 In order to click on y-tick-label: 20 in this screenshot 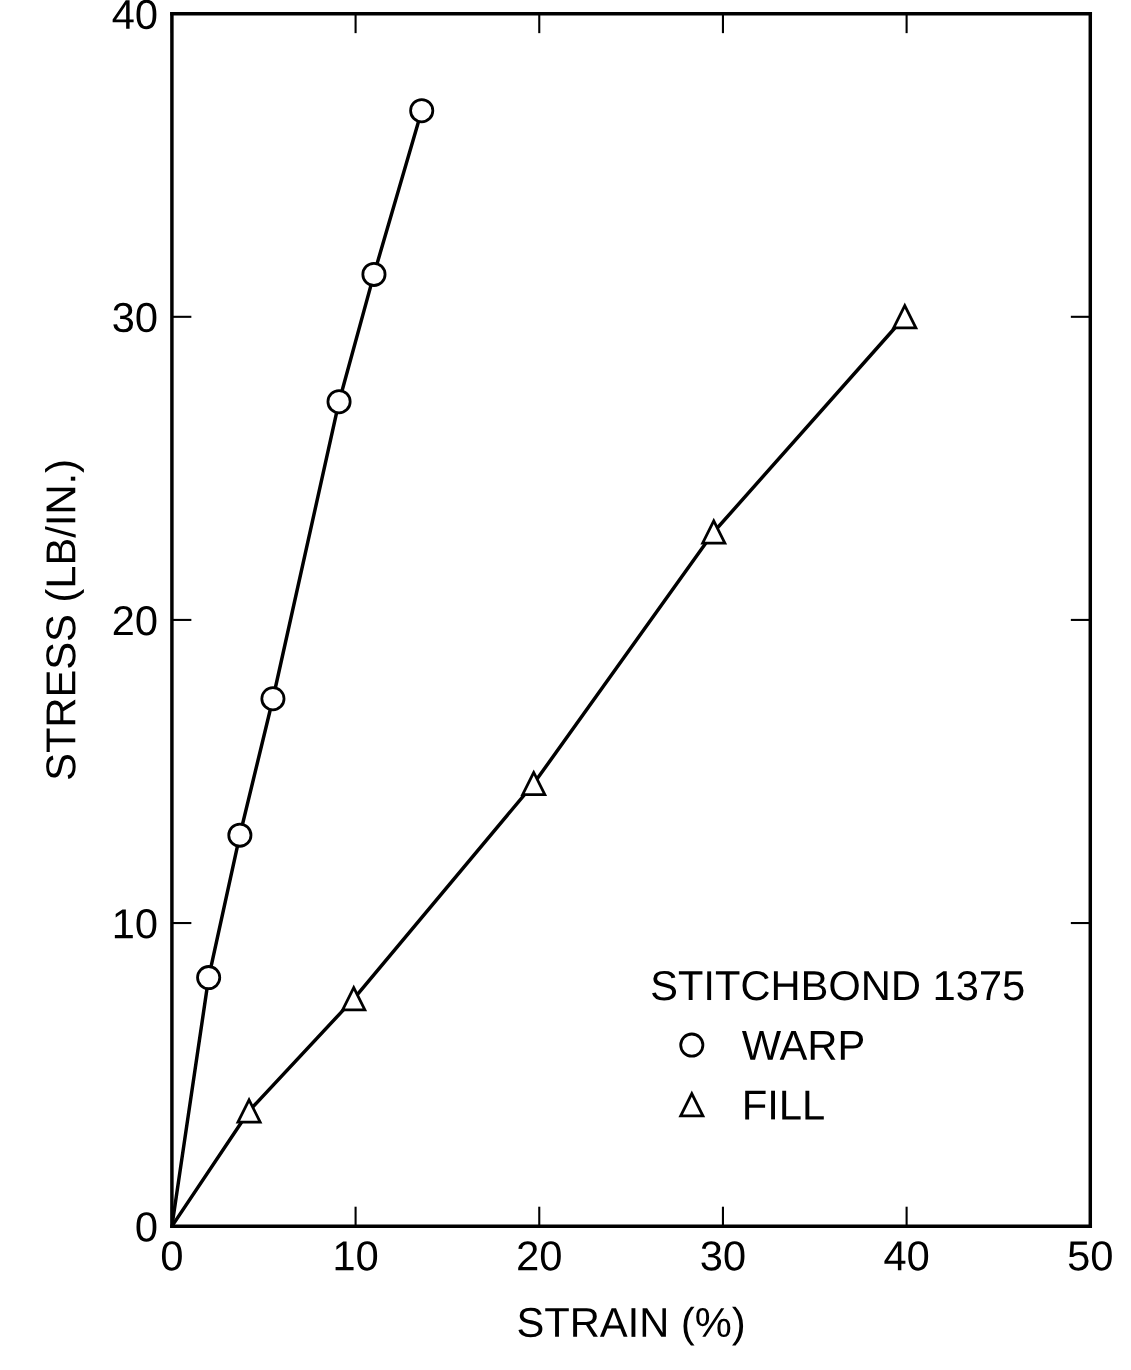, I will do `click(135, 620)`.